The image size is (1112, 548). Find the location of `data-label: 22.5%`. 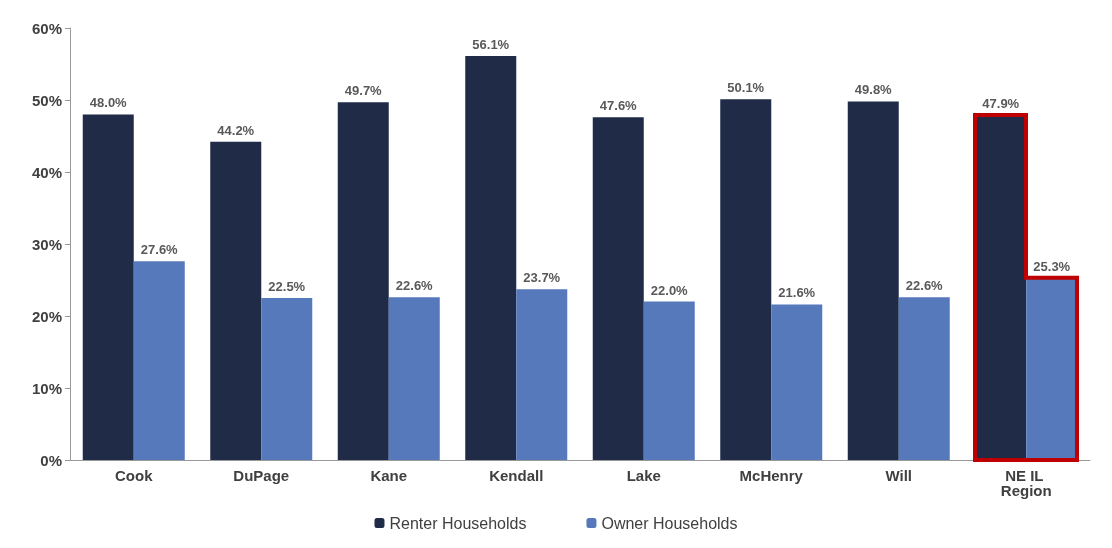

data-label: 22.5% is located at coordinates (287, 286).